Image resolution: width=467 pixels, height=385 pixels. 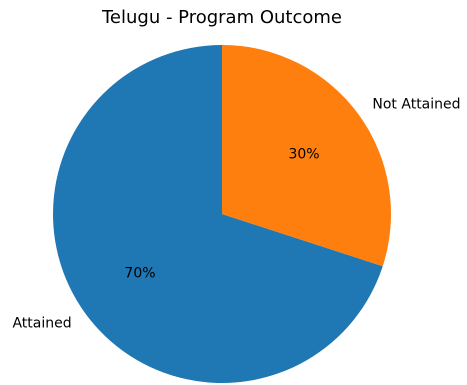 What do you see at coordinates (41, 323) in the screenshot?
I see `pie-category-label: Attained` at bounding box center [41, 323].